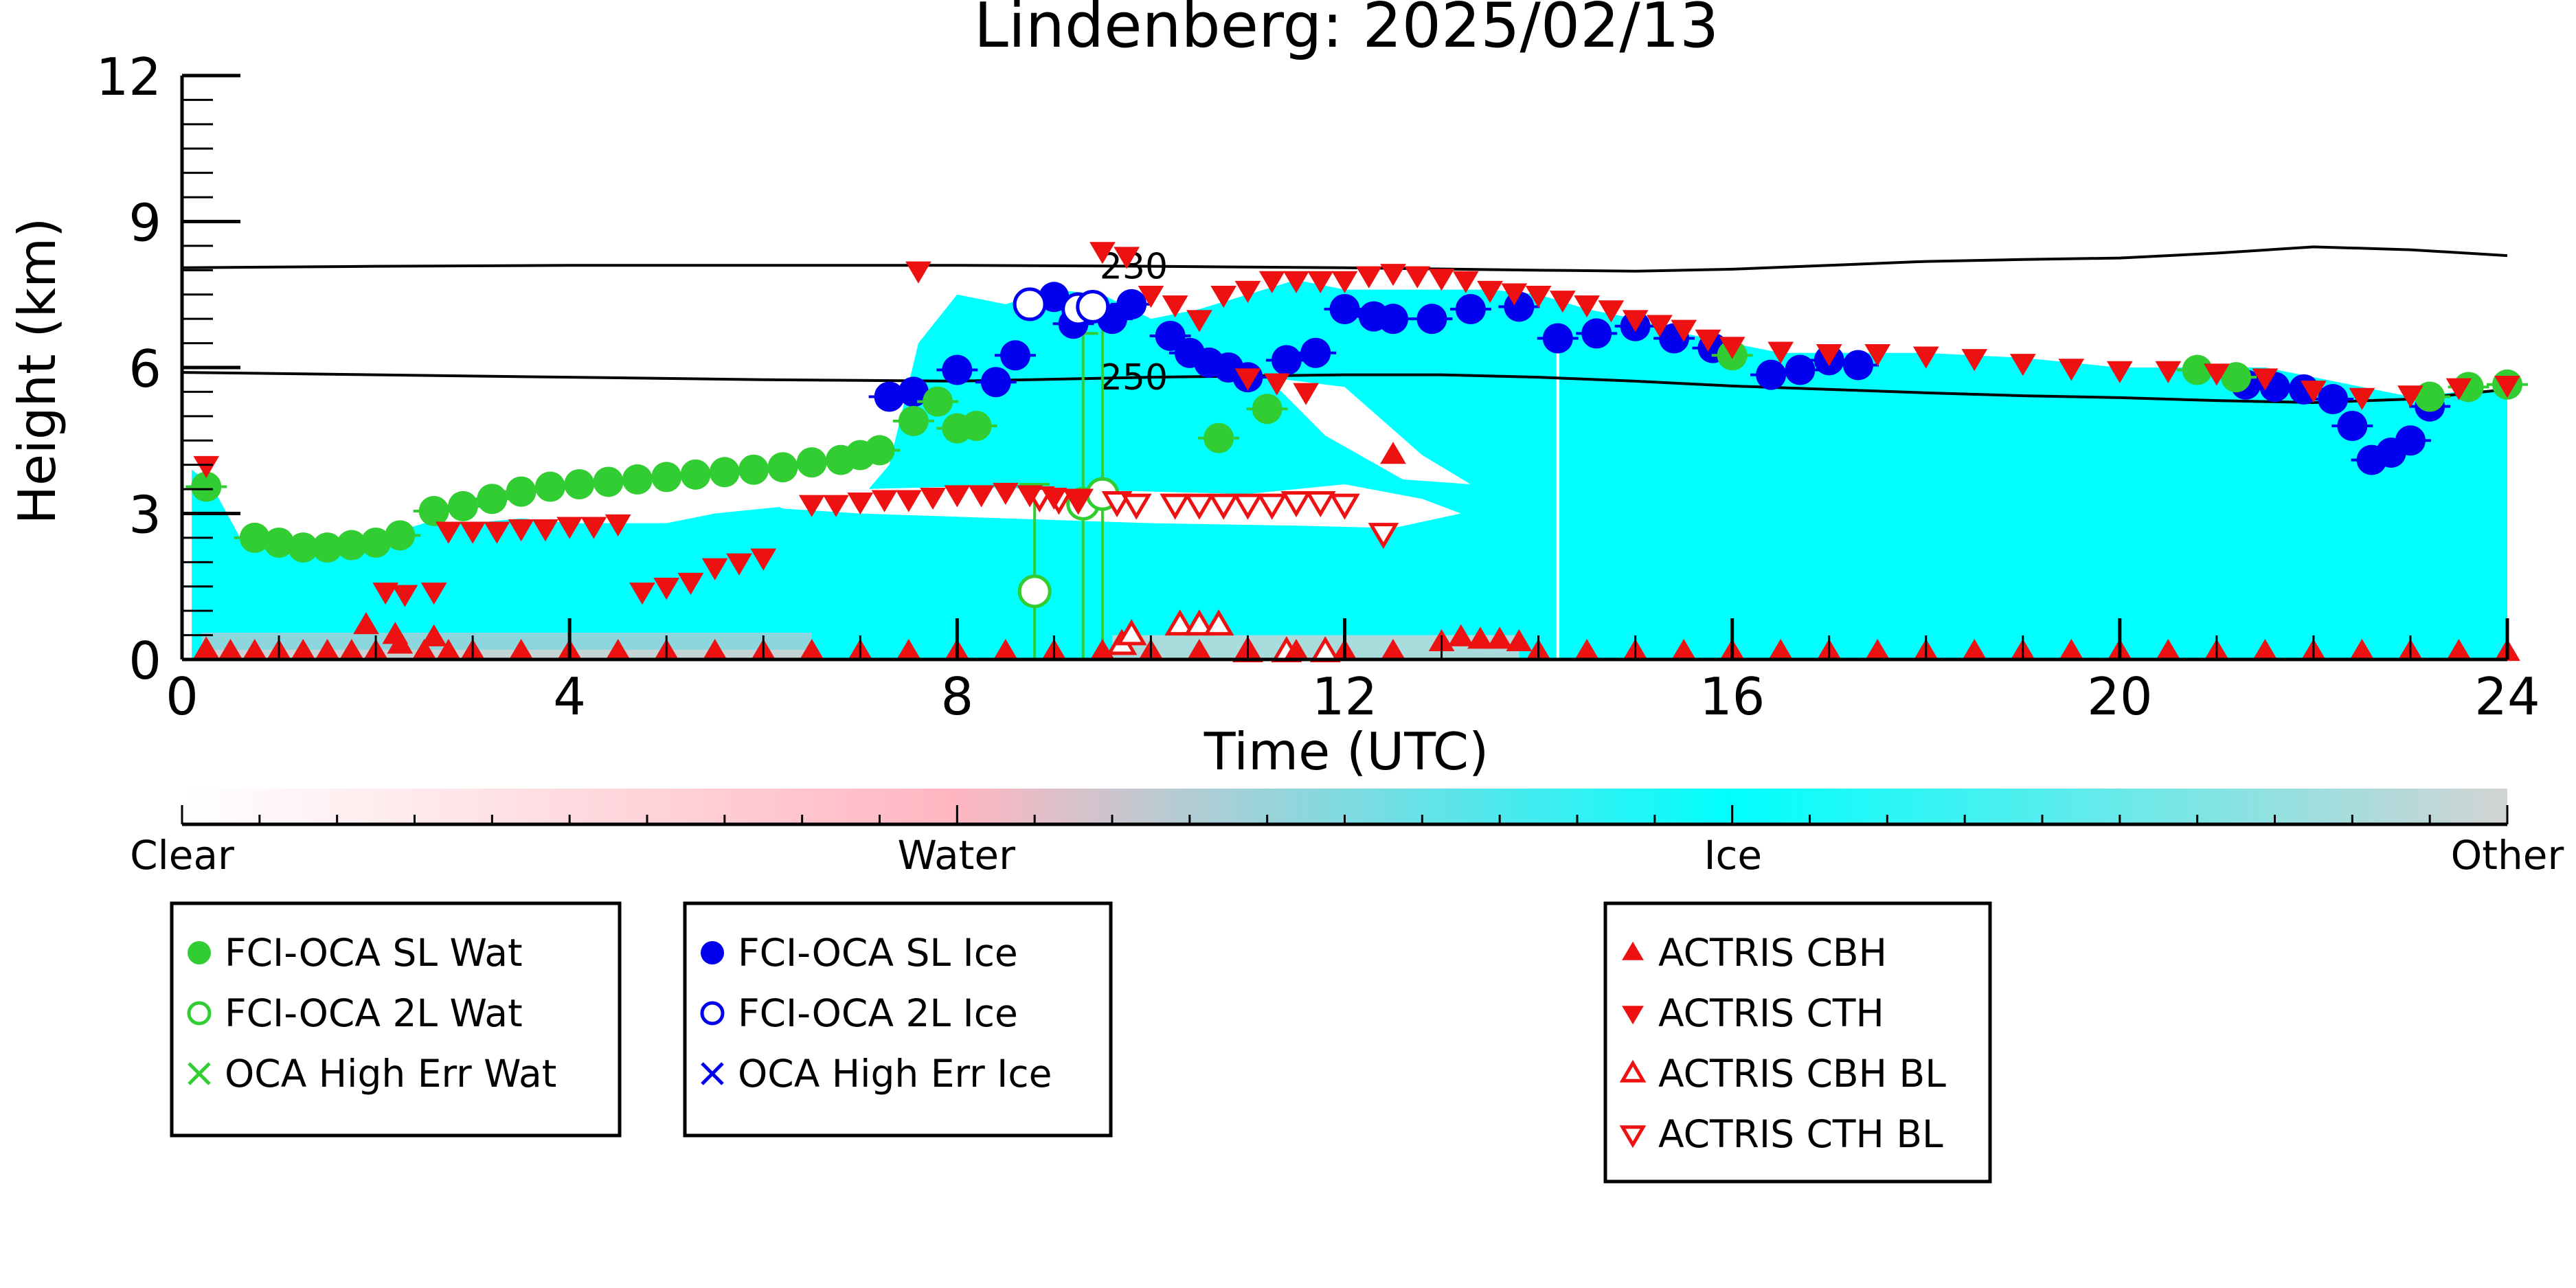  I want to click on x-tick-label: 8, so click(956, 696).